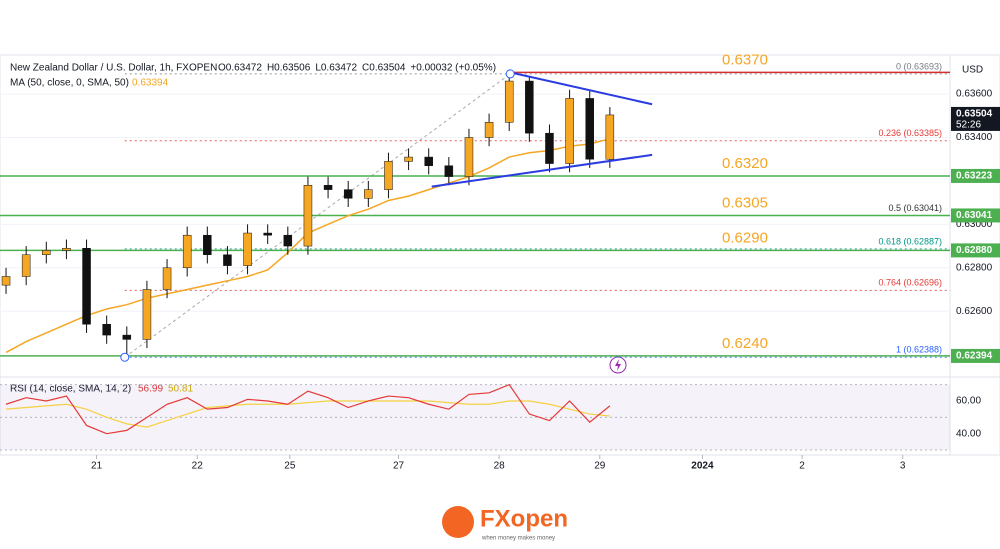  Describe the element at coordinates (618, 365) in the screenshot. I see `event-bolt` at that location.